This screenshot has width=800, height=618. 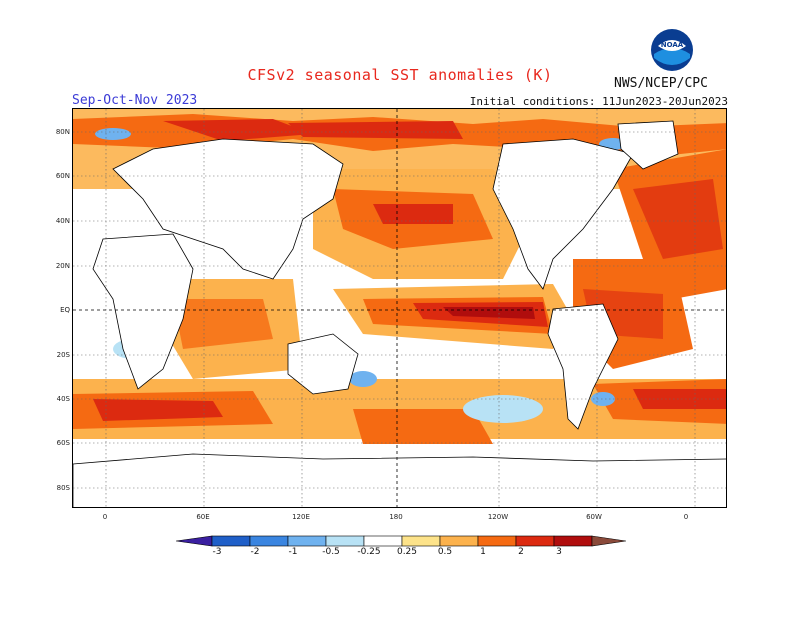 What do you see at coordinates (559, 552) in the screenshot?
I see `colorbar-tick: 3` at bounding box center [559, 552].